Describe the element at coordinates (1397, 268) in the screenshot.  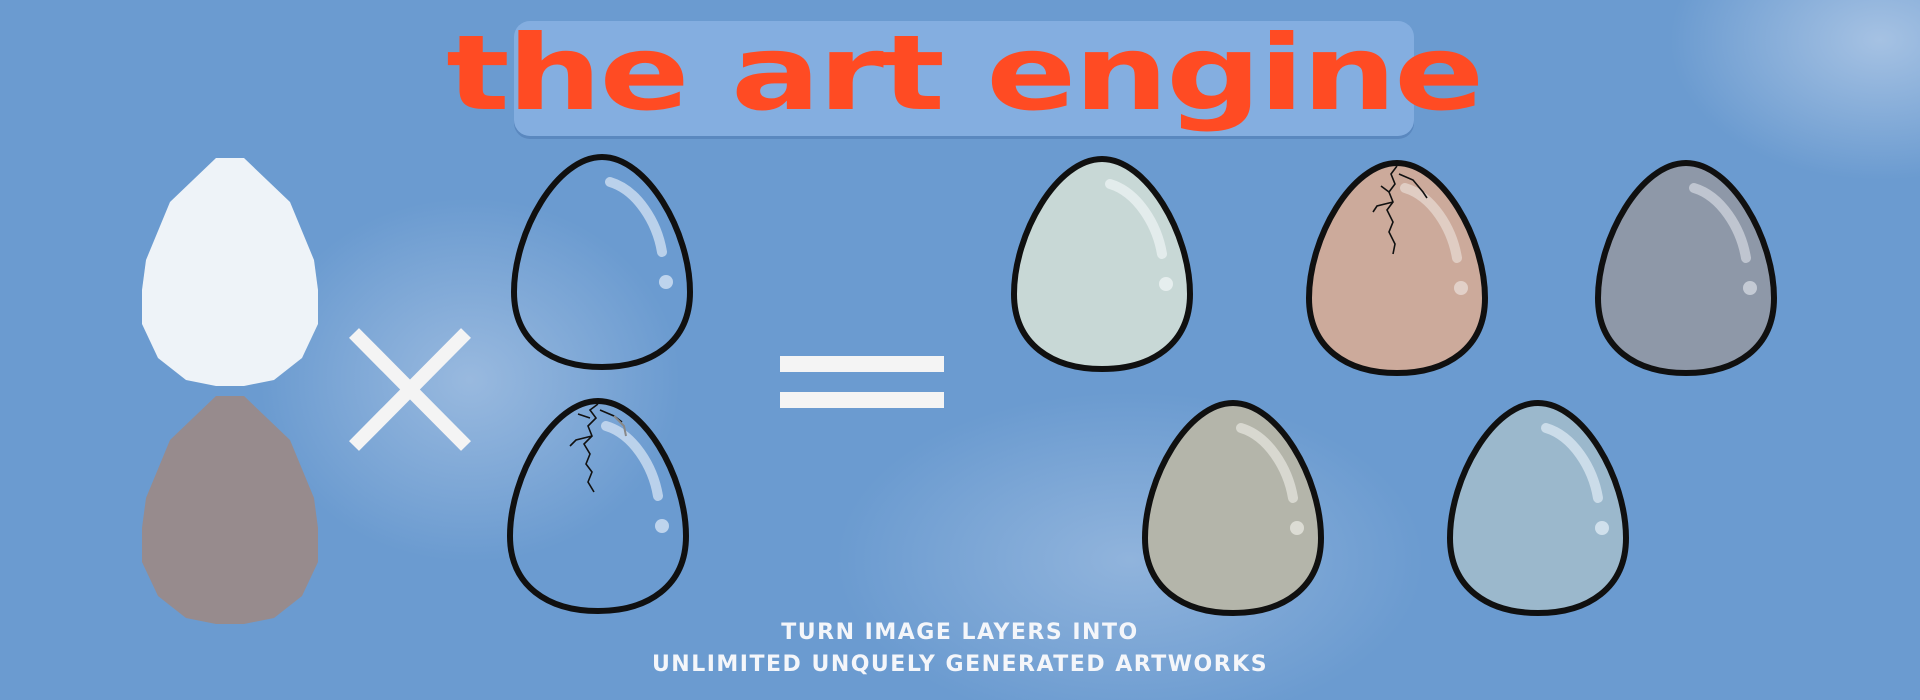
I see `result-egg-peach-cracked` at that location.